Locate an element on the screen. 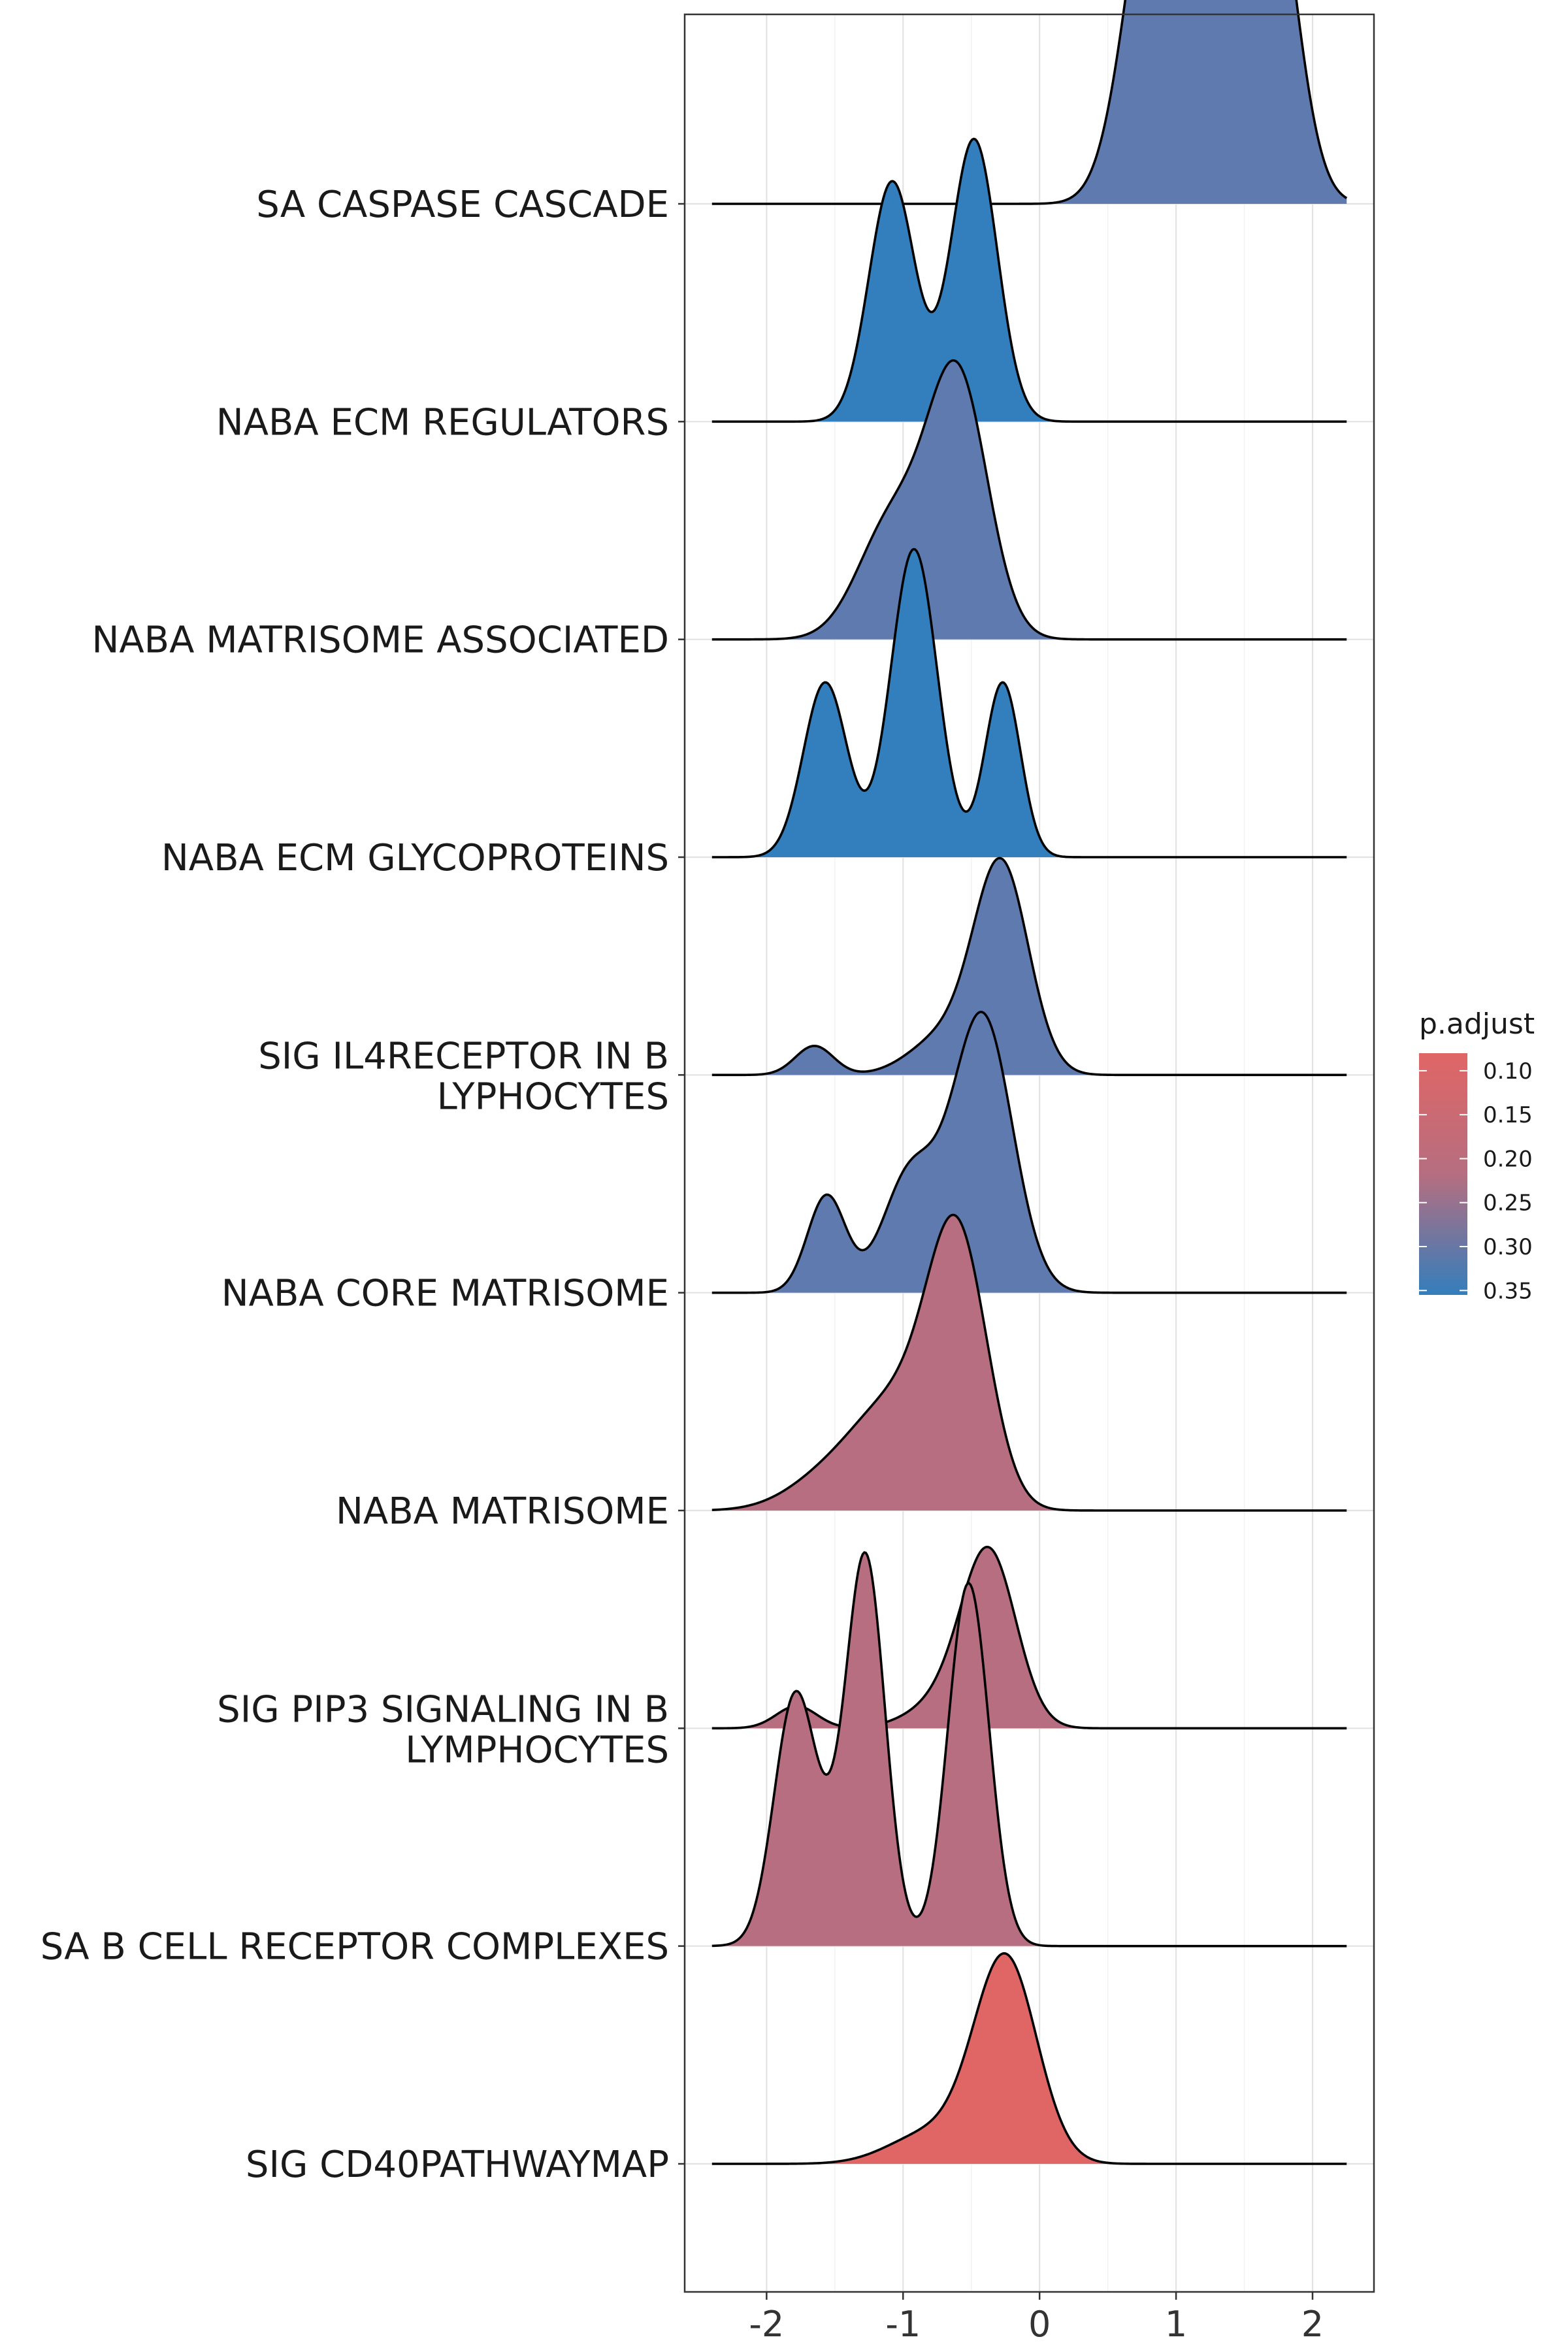  legend-tick-label: 0.30 is located at coordinates (1508, 1247).